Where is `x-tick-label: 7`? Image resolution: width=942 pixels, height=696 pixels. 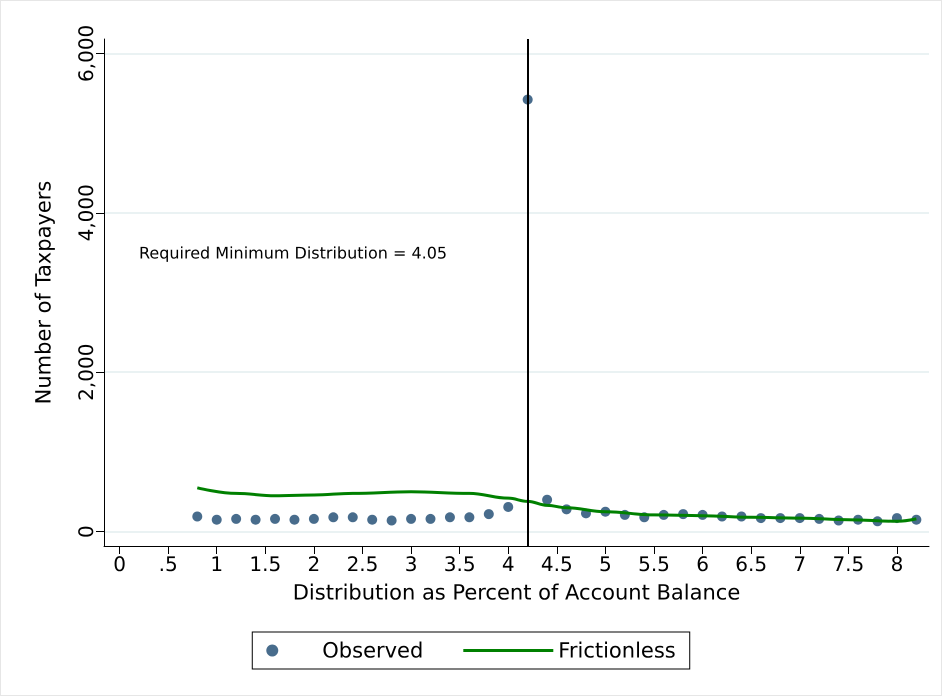
x-tick-label: 7 is located at coordinates (799, 564).